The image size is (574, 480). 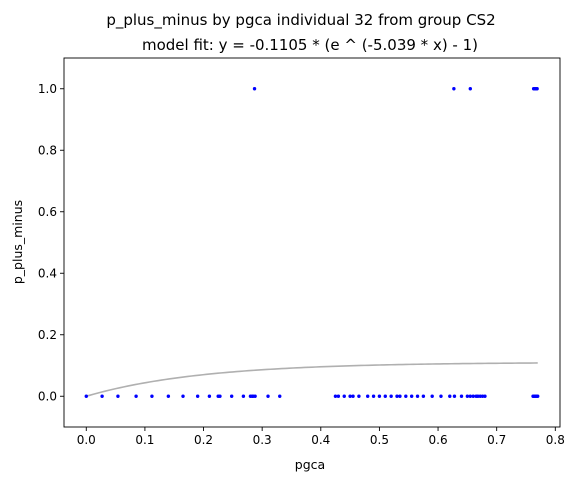 I want to click on x-axis-label: pgca, so click(x=310, y=464).